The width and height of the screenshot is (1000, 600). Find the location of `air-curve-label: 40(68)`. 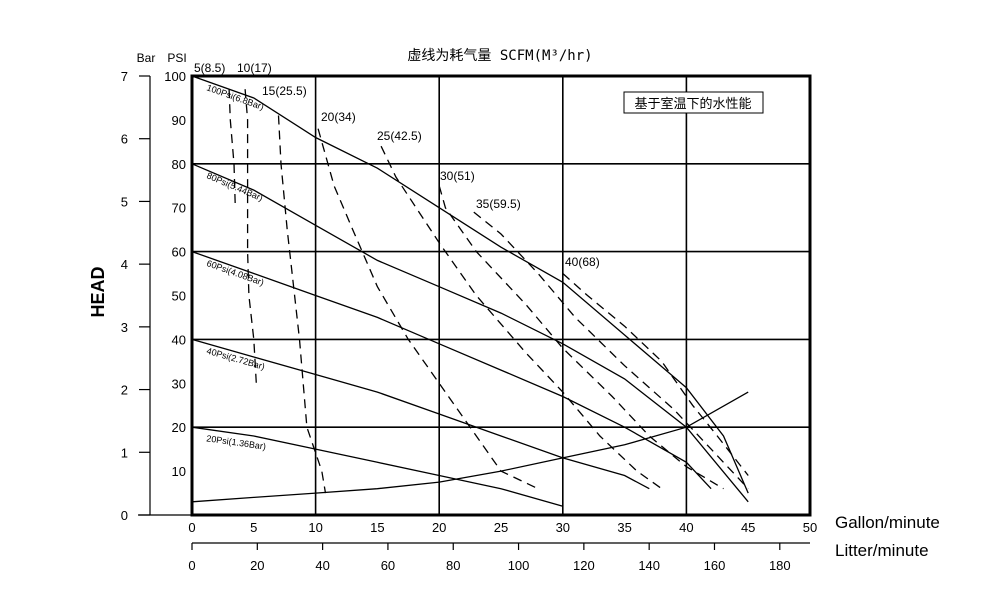

air-curve-label: 40(68) is located at coordinates (582, 262).